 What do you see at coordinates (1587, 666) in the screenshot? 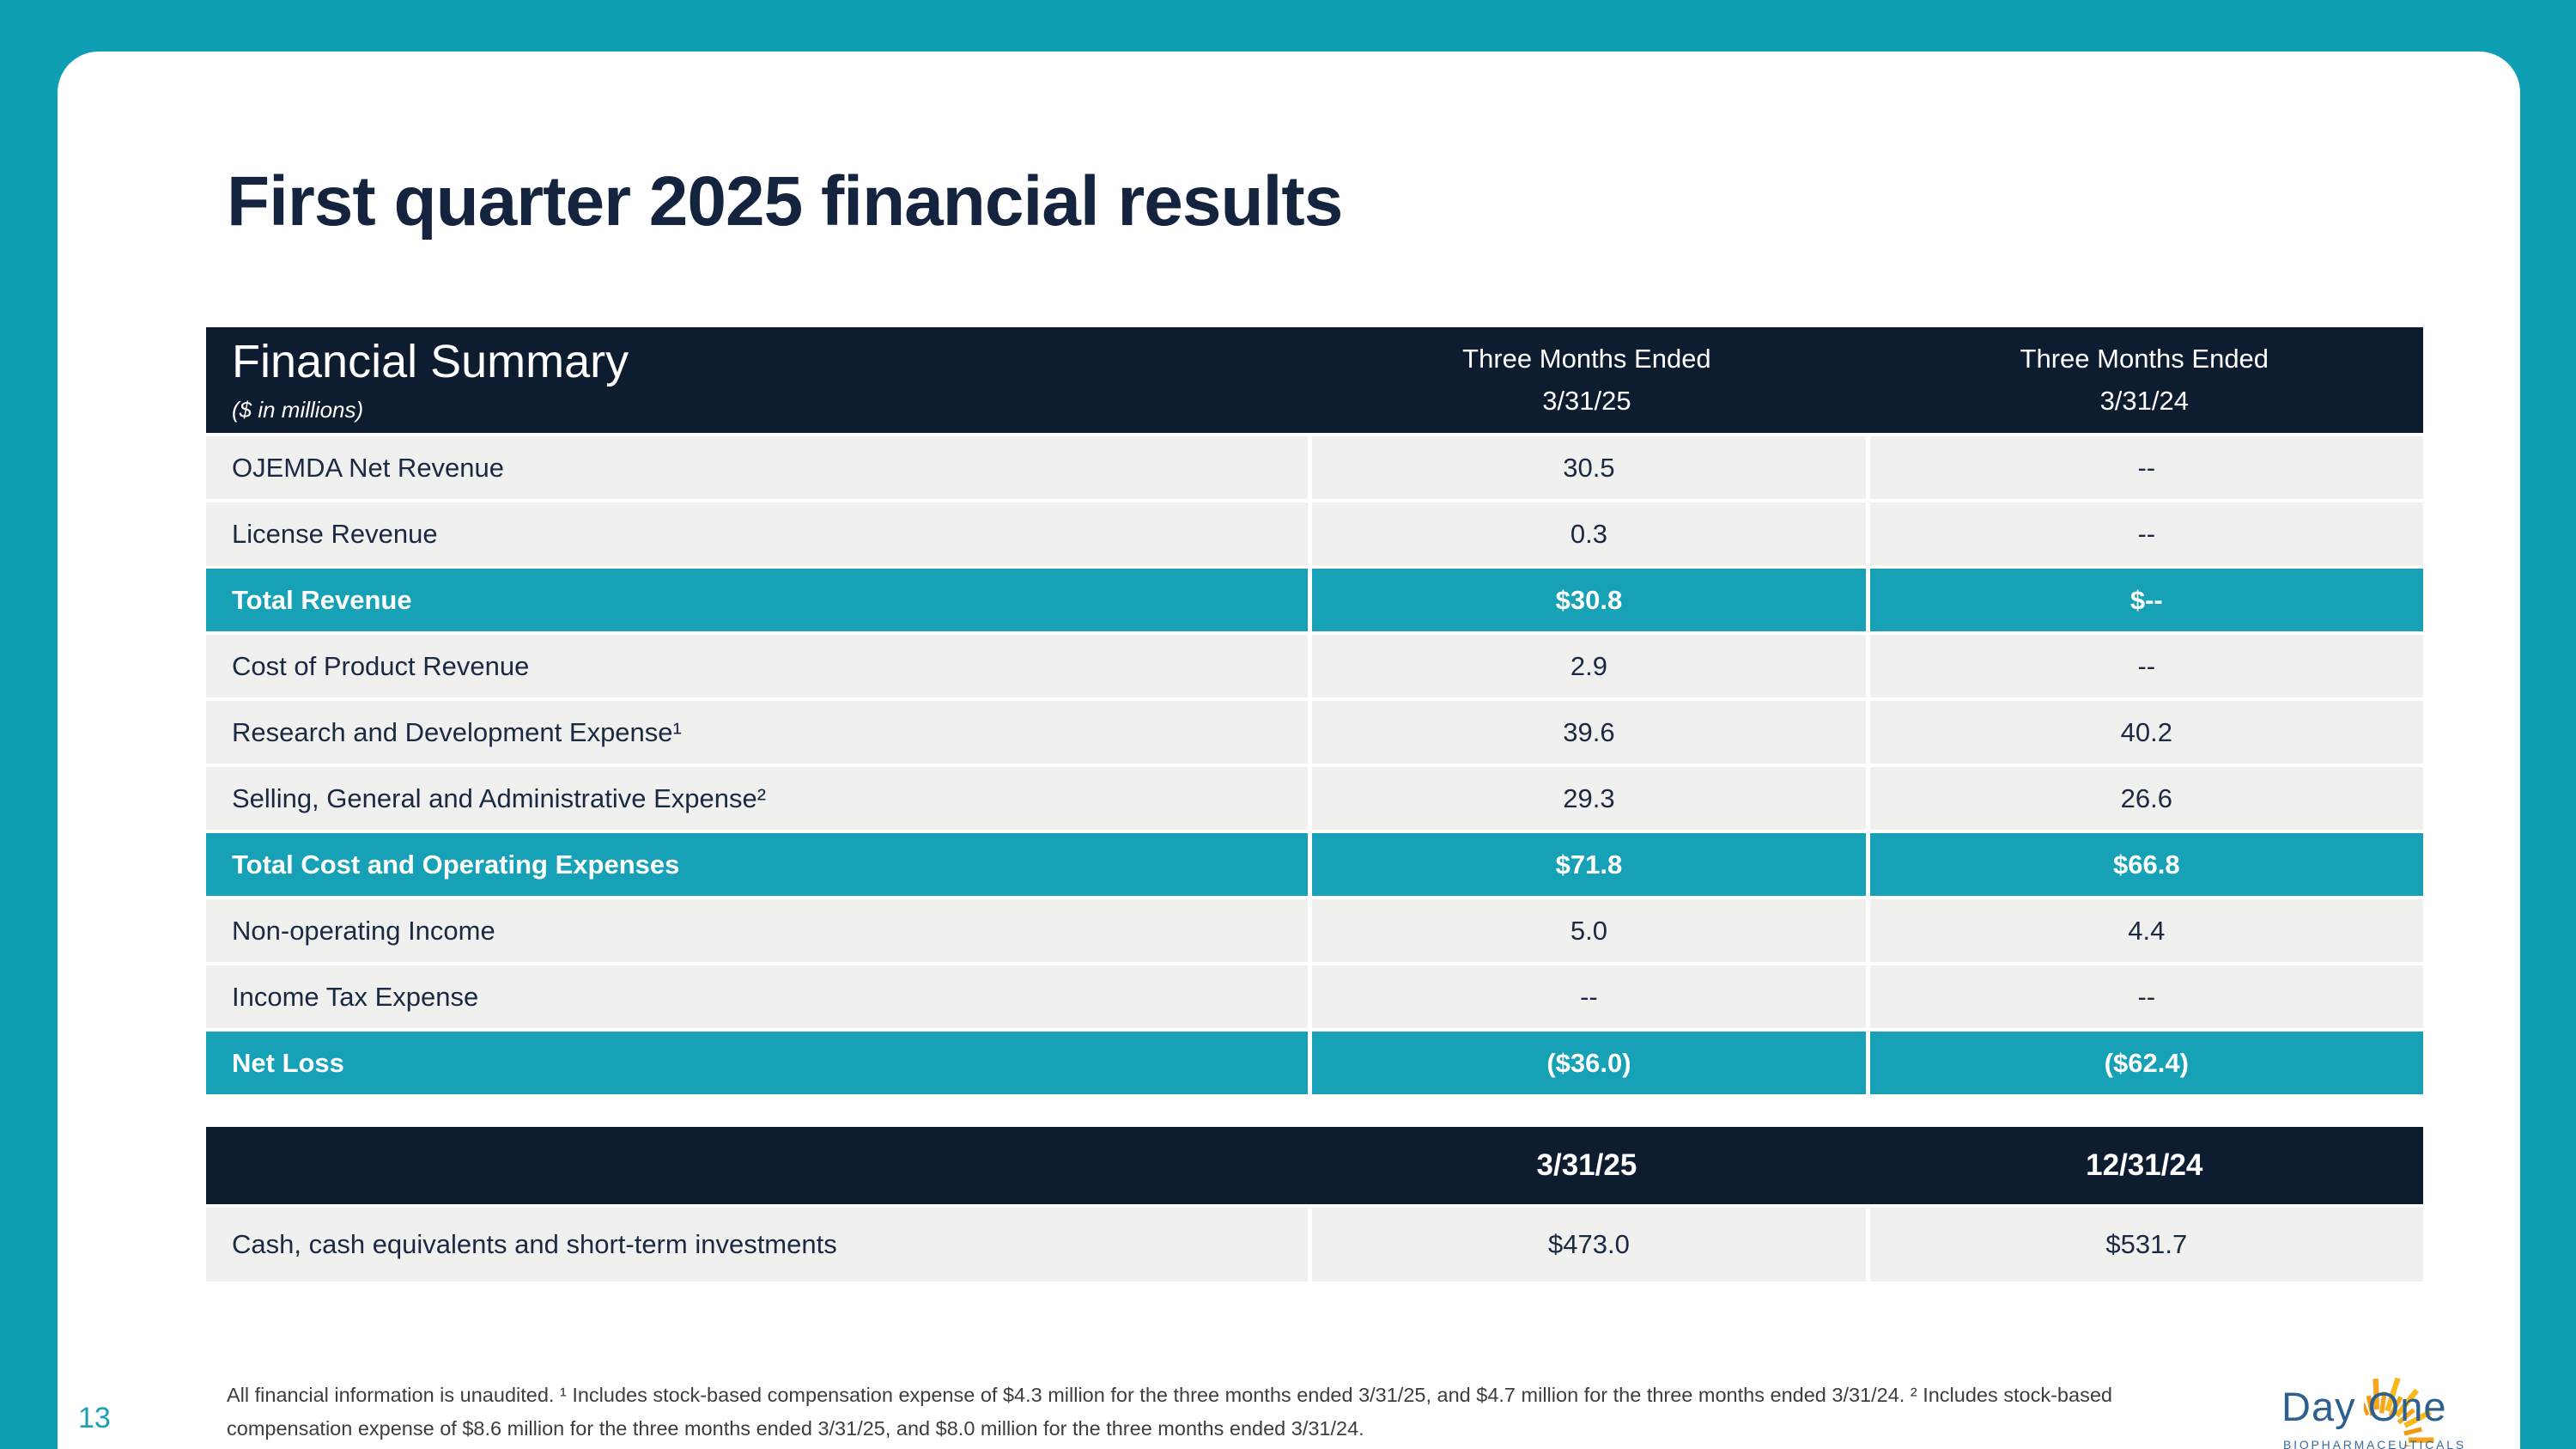
I see `row-value-2025: 2.9` at bounding box center [1587, 666].